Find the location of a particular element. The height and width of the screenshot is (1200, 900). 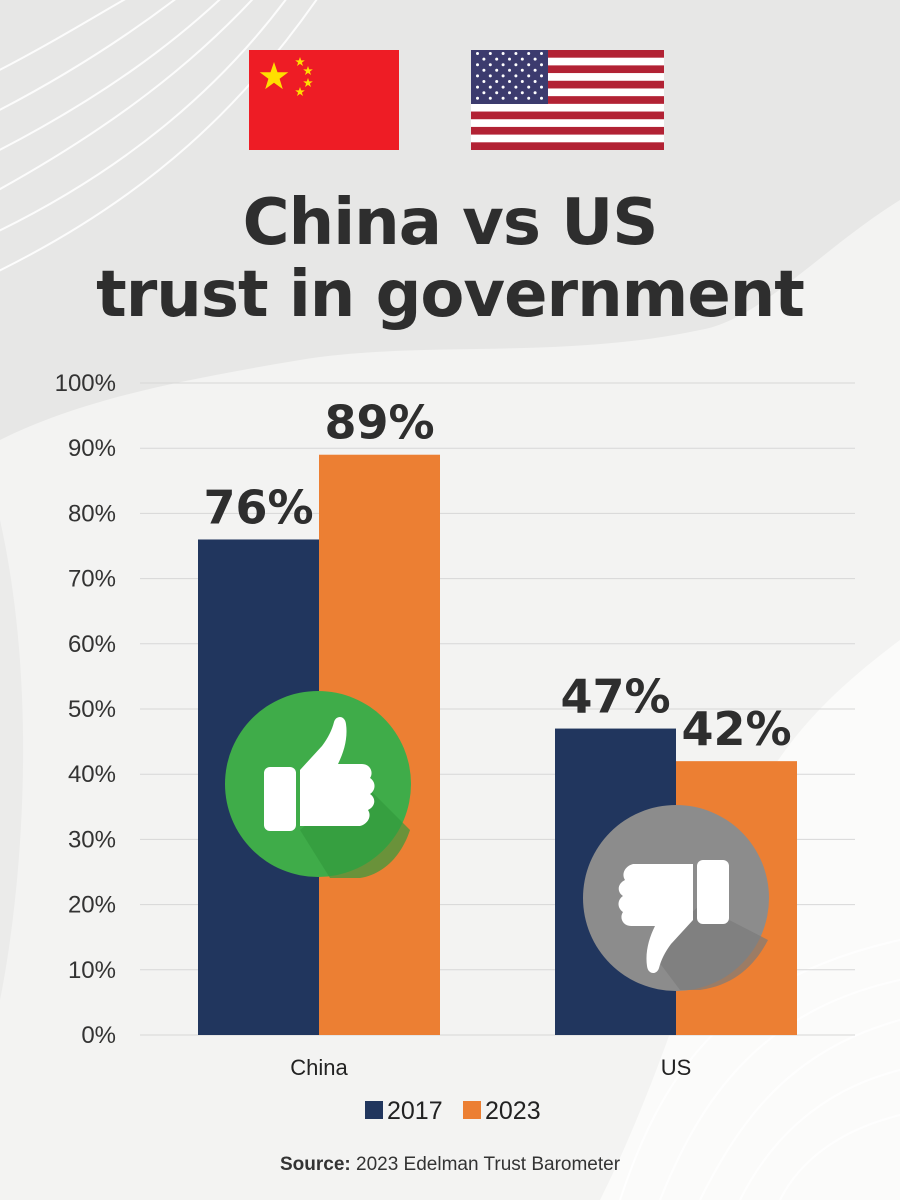

source-note: Source: 2023 Edelman Trust Barometer is located at coordinates (450, 1165).